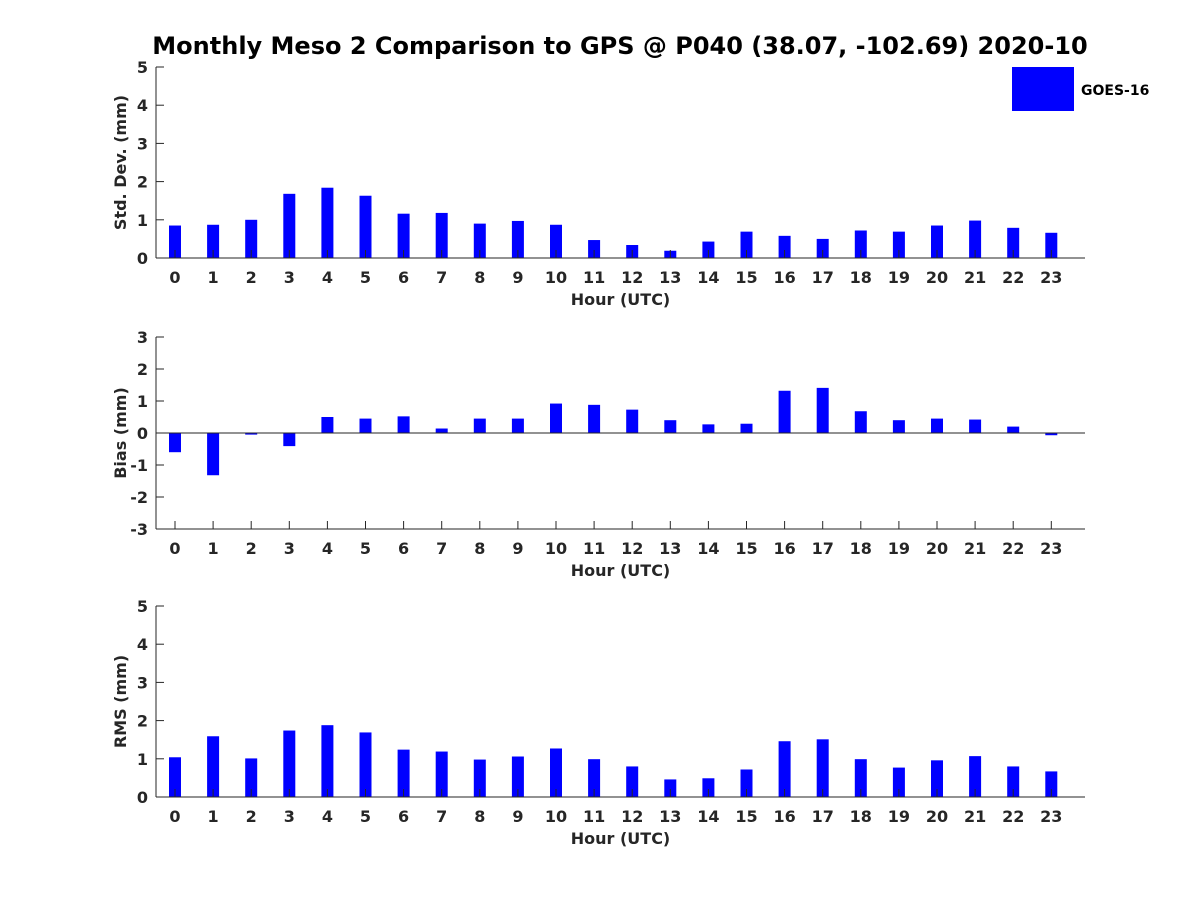  Describe the element at coordinates (251, 816) in the screenshot. I see `x-tick-label: 2` at that location.